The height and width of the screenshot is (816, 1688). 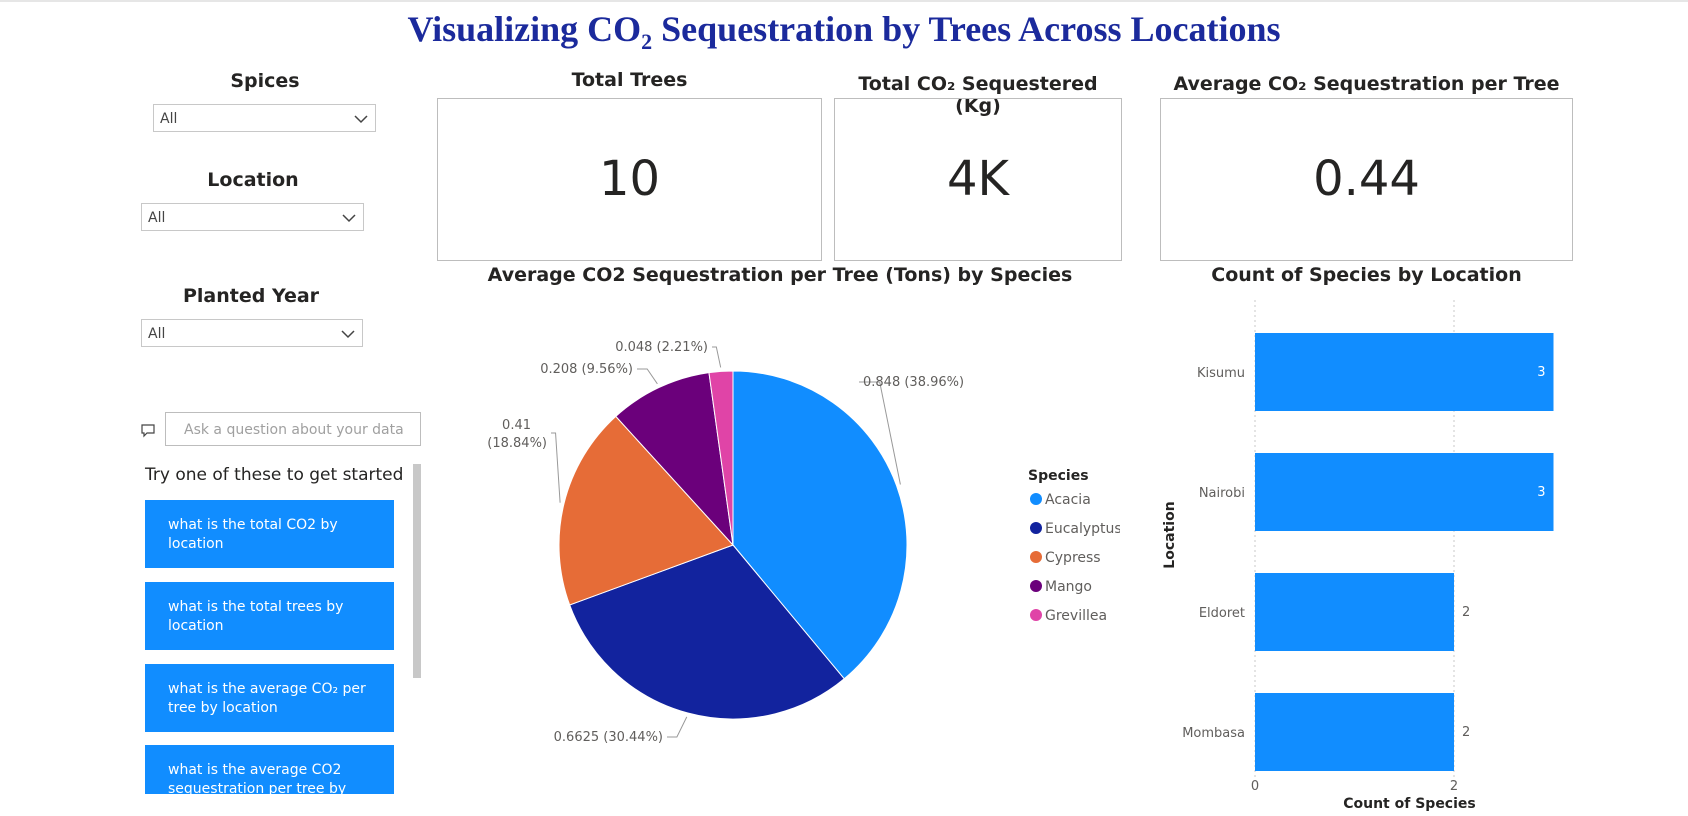 What do you see at coordinates (269, 534) in the screenshot?
I see `qa-suggestion-button: what is the total CO2 by location` at bounding box center [269, 534].